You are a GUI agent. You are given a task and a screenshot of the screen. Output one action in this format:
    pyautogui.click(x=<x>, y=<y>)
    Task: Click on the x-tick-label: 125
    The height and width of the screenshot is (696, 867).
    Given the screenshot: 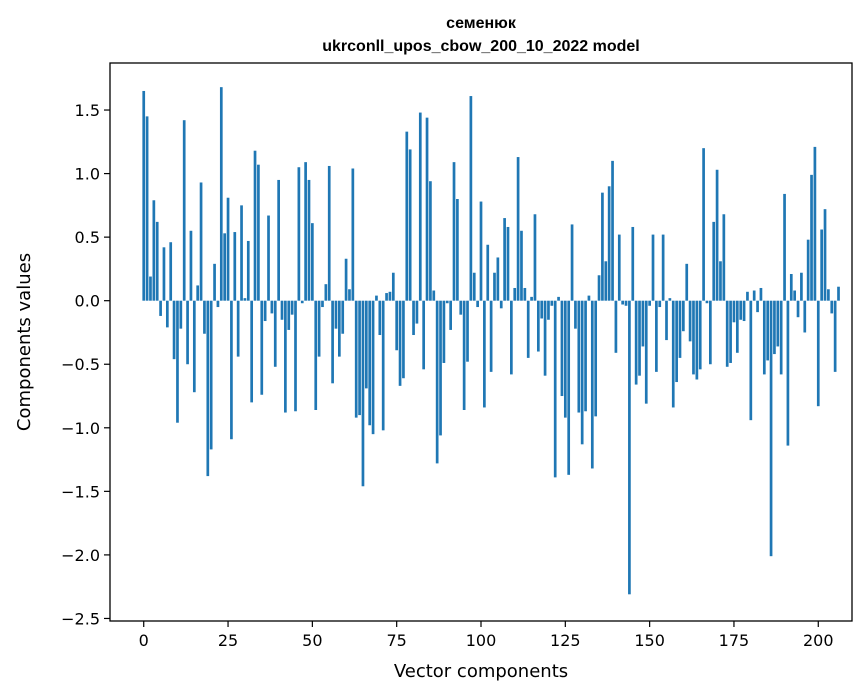 What is the action you would take?
    pyautogui.click(x=565, y=640)
    